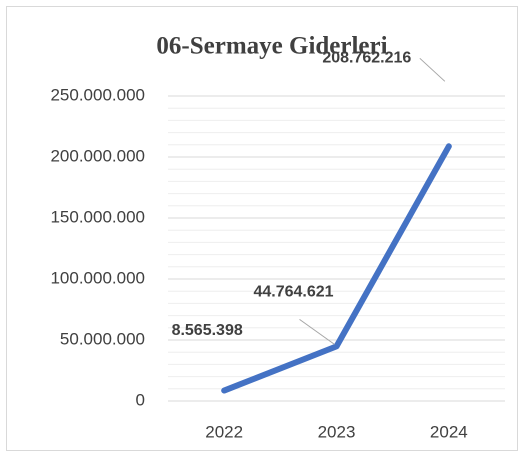 The width and height of the screenshot is (526, 457). I want to click on data-label: 208.762.216, so click(366, 58).